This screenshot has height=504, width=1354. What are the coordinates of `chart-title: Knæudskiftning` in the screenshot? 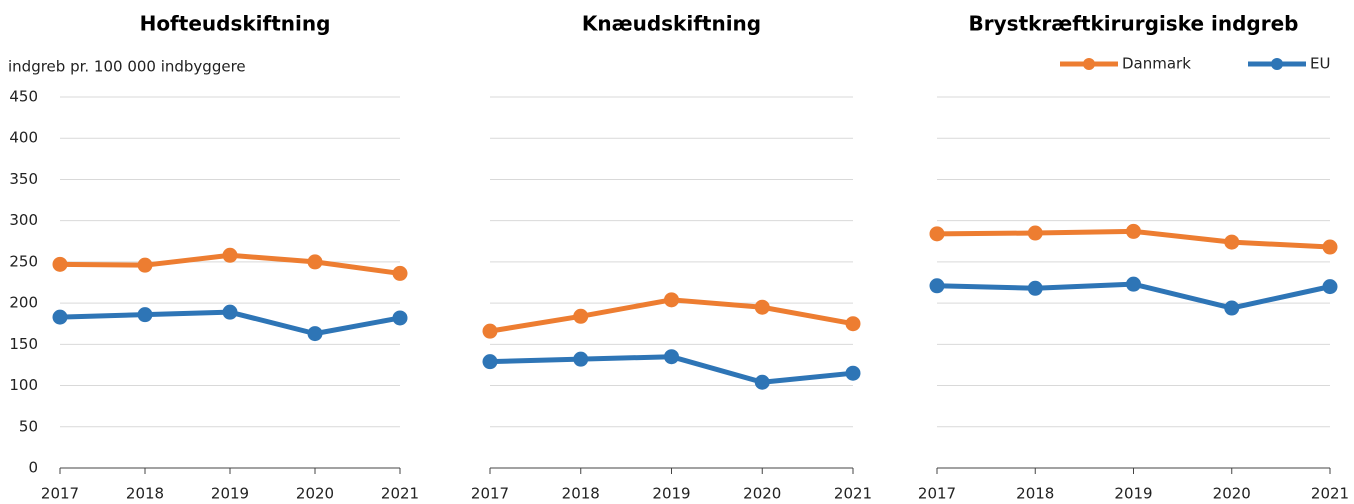 It's located at (671, 24).